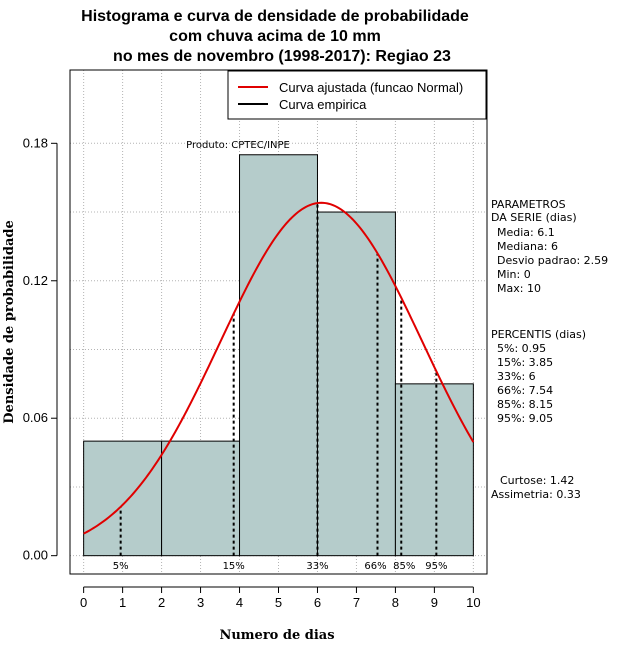 This screenshot has height=660, width=640. What do you see at coordinates (317, 602) in the screenshot?
I see `x-tick-label: 6` at bounding box center [317, 602].